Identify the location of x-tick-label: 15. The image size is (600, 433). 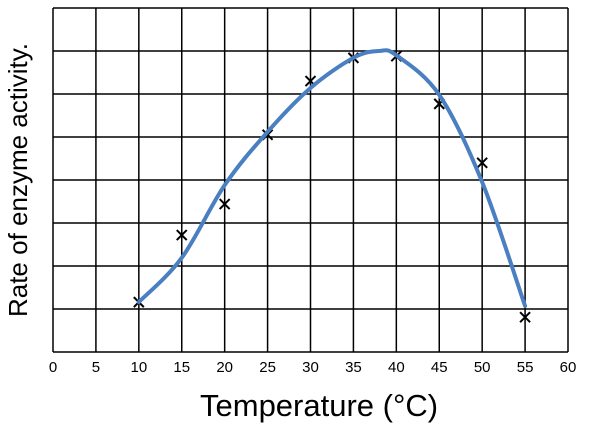
(181, 367).